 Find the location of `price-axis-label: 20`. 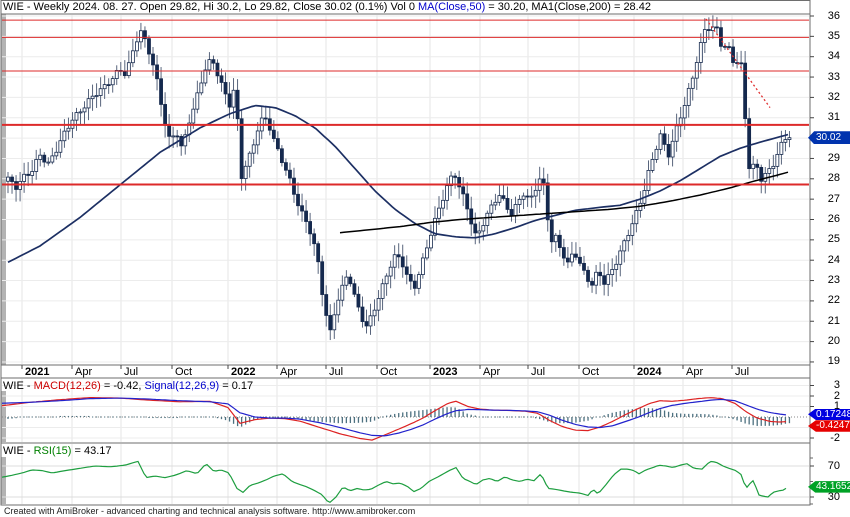

price-axis-label: 20 is located at coordinates (833, 341).